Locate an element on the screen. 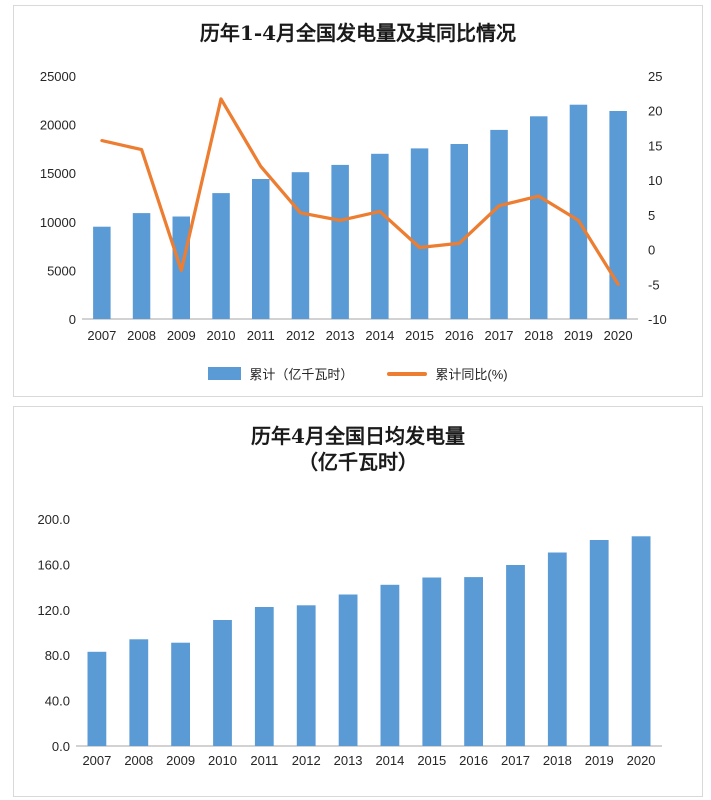 The height and width of the screenshot is (800, 711). chart1-legend: 累计（亿千瓦时） 累计同比(%) is located at coordinates (358, 373).